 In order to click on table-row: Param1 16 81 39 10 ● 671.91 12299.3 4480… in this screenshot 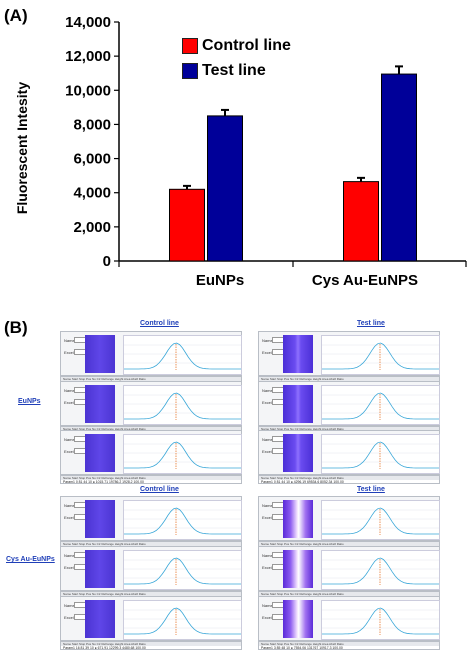, I will do `click(104, 648)`.